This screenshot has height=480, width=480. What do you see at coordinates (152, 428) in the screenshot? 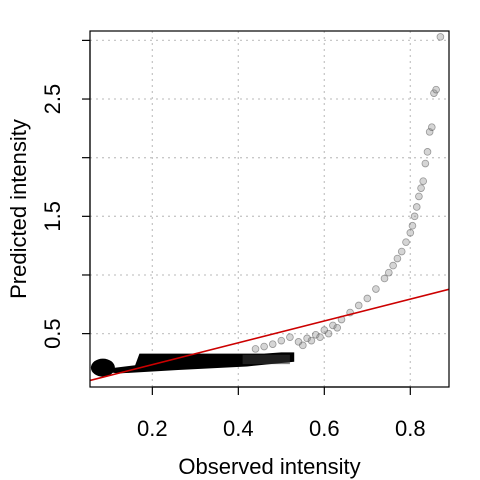
I see `x-tick-label: 0.2` at bounding box center [152, 428].